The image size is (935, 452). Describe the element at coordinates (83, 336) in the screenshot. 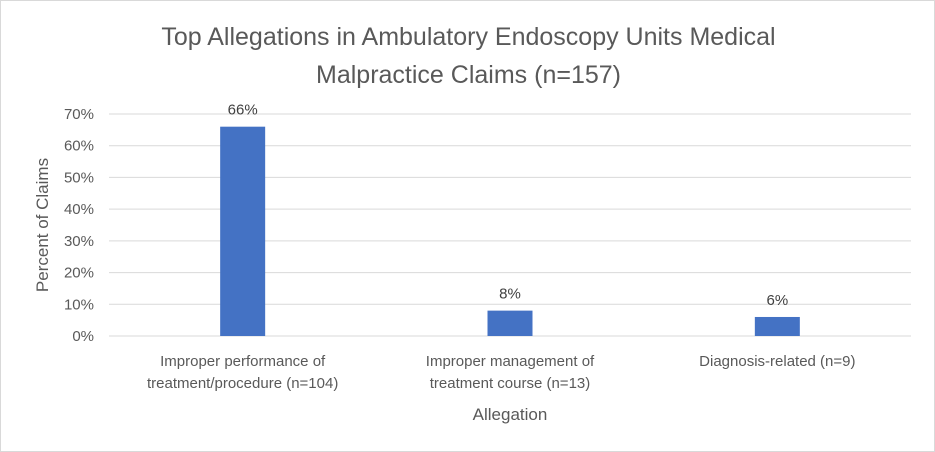

I see `y-tick-label: 0%` at that location.